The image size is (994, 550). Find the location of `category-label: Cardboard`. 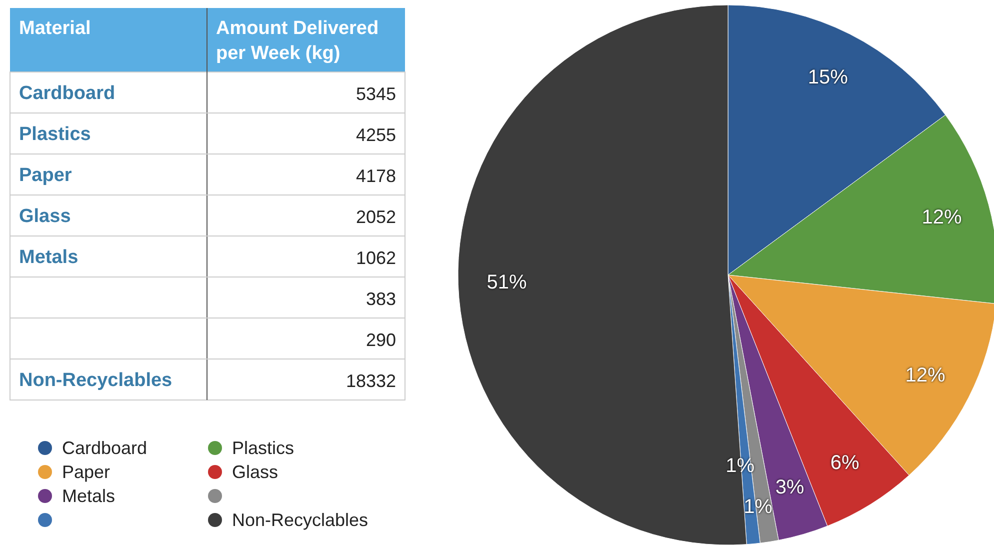

category-label: Cardboard is located at coordinates (67, 93).